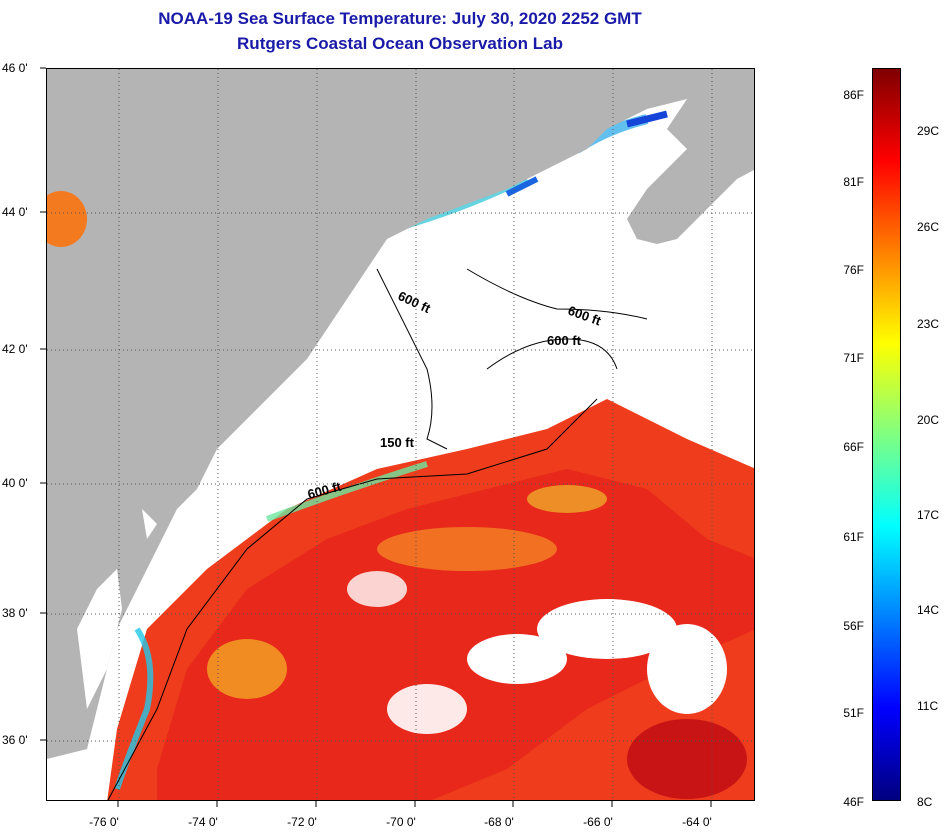 This screenshot has height=832, width=944. I want to click on colorbar-label-29c: 29C, so click(928, 131).